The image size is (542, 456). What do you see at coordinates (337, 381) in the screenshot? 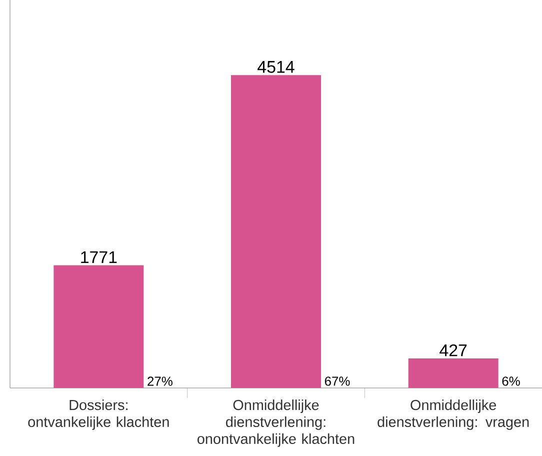
I see `annotation: 67%` at bounding box center [337, 381].